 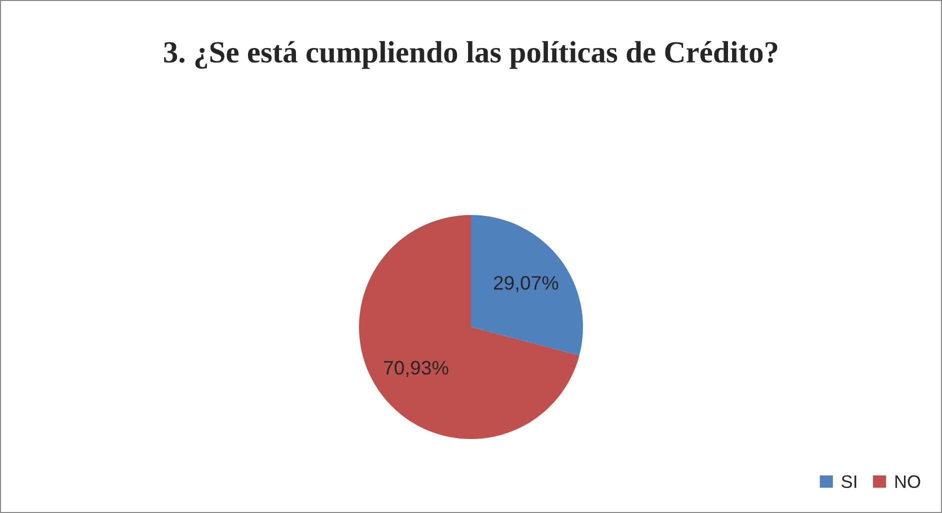 I want to click on chart-title: 3. ¿Se está cumpliendo las políticas de Crédito?, so click(x=471, y=55).